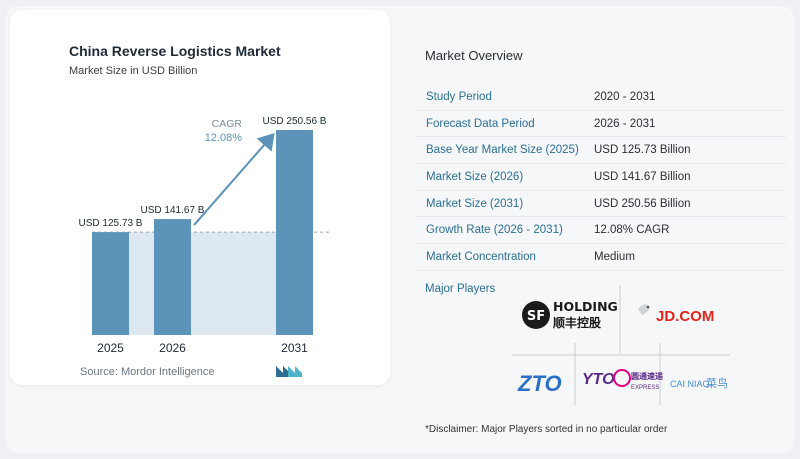 The height and width of the screenshot is (459, 800). I want to click on chart-subtitle: Market Size in USD Billion, so click(133, 71).